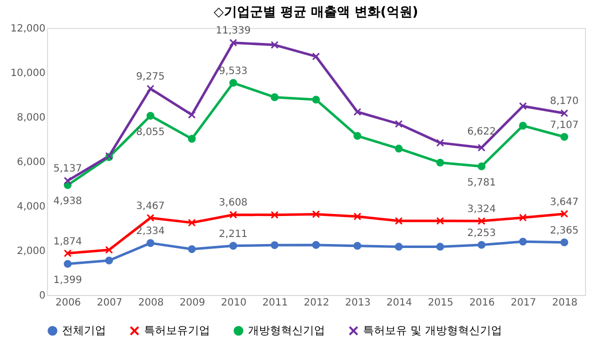  What do you see at coordinates (233, 203) in the screenshot?
I see `data-label: 3,608` at bounding box center [233, 203].